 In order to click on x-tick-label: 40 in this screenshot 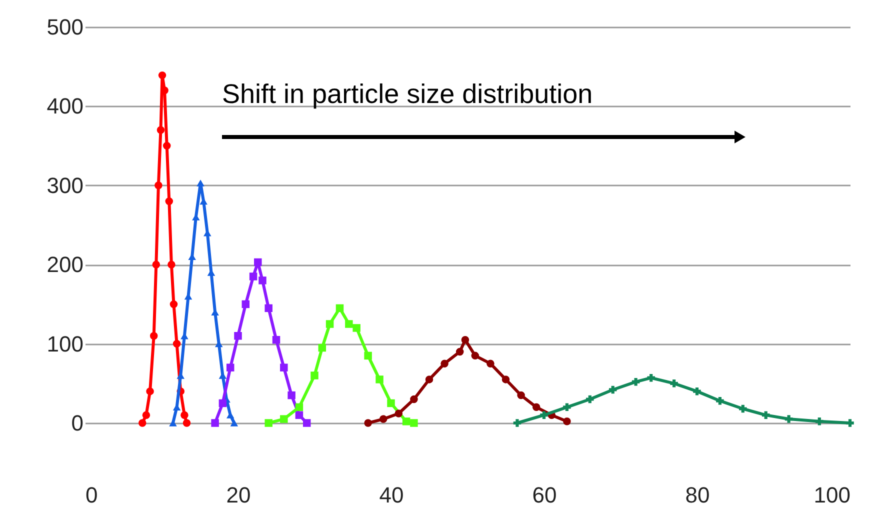, I will do `click(391, 495)`.